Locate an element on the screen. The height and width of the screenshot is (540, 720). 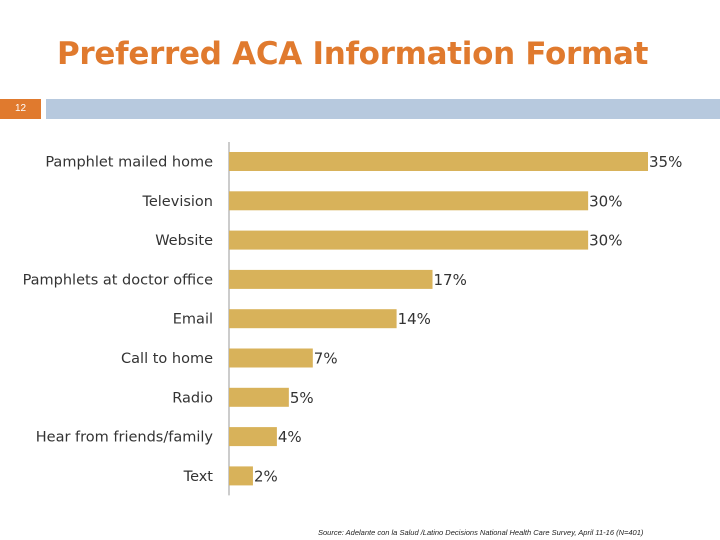
header-bar is located at coordinates (383, 109).